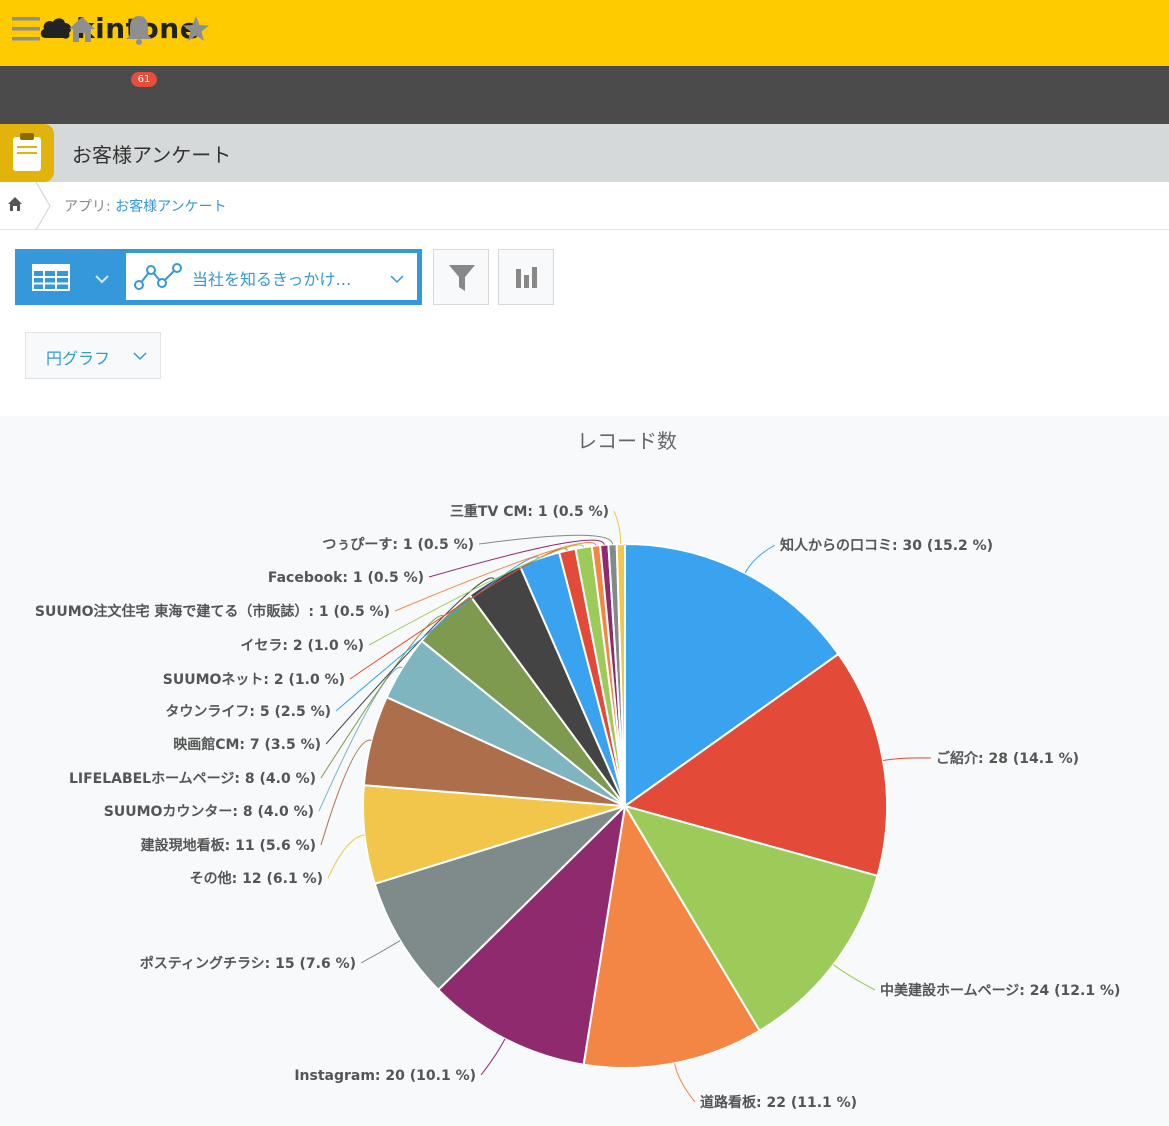 The height and width of the screenshot is (1126, 1169). I want to click on breadcrumb-home-icon, so click(15, 204).